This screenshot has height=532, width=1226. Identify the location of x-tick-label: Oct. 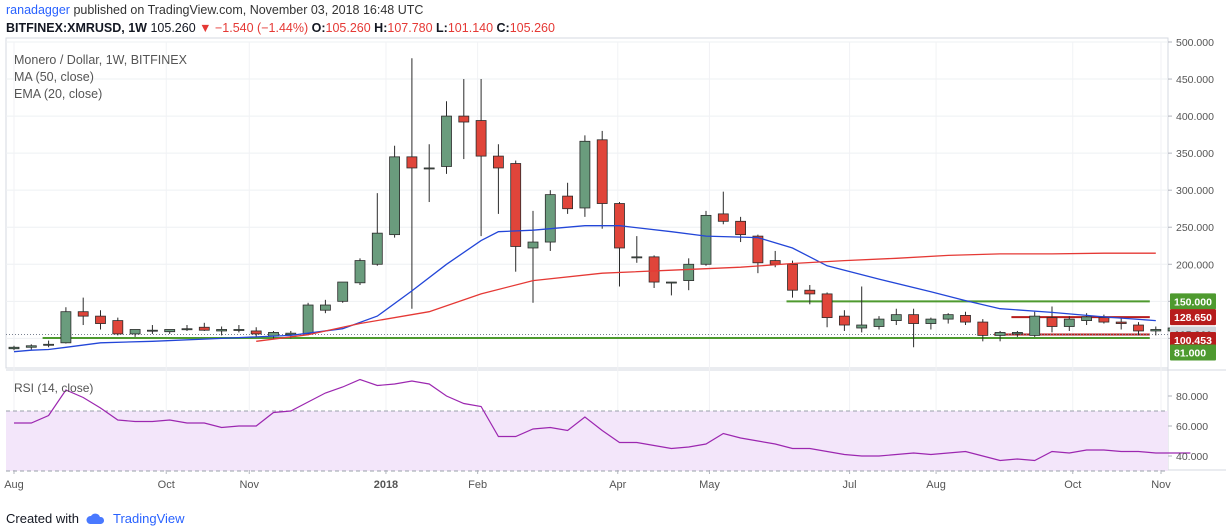
(166, 485).